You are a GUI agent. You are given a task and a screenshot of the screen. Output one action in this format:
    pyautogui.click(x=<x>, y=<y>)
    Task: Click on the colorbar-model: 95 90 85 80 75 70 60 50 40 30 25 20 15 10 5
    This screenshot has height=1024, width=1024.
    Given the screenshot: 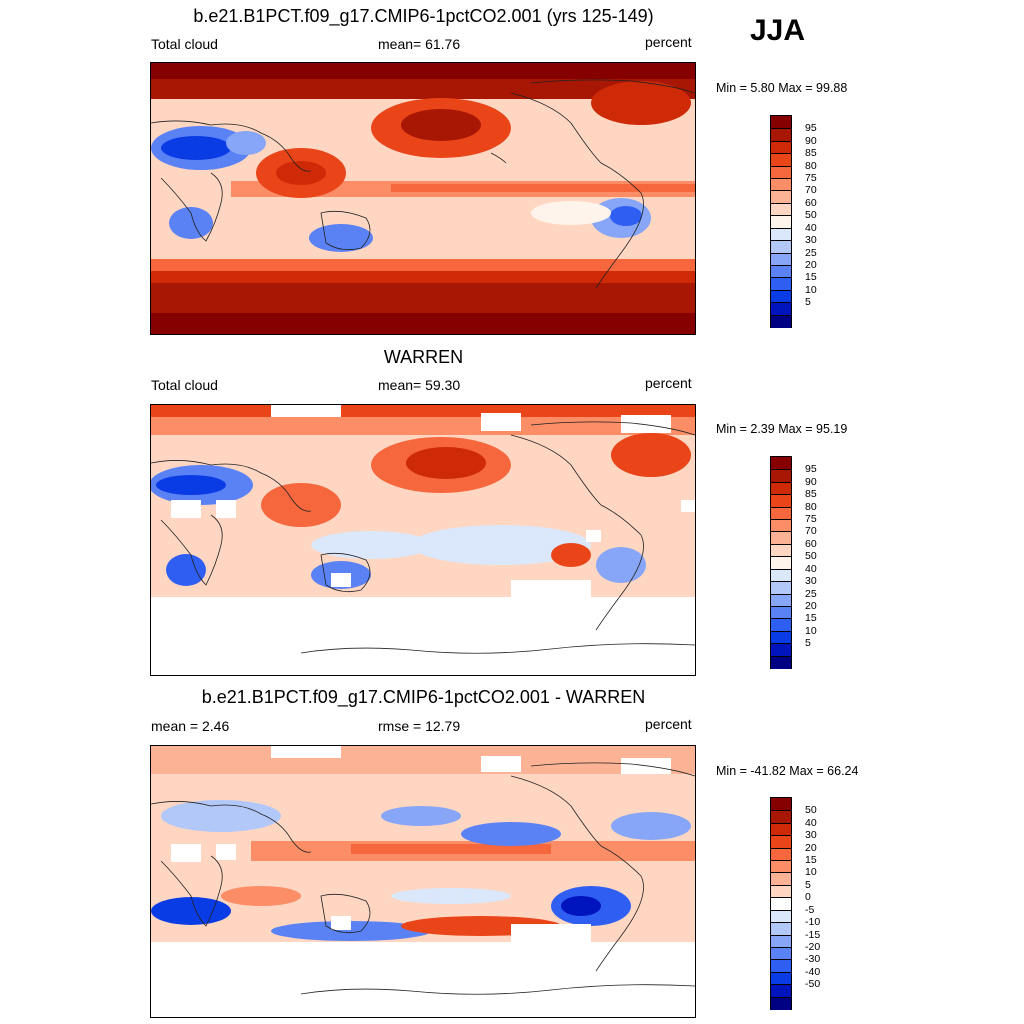 What is the action you would take?
    pyautogui.click(x=793, y=222)
    